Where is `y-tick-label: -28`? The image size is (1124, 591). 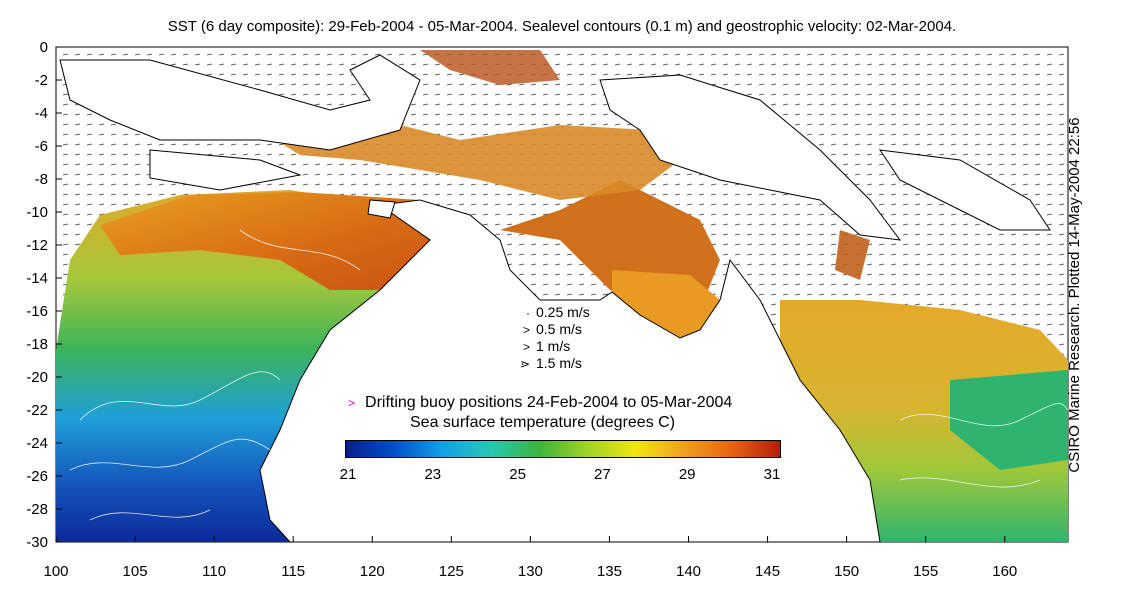
y-tick-label: -28 is located at coordinates (37, 509).